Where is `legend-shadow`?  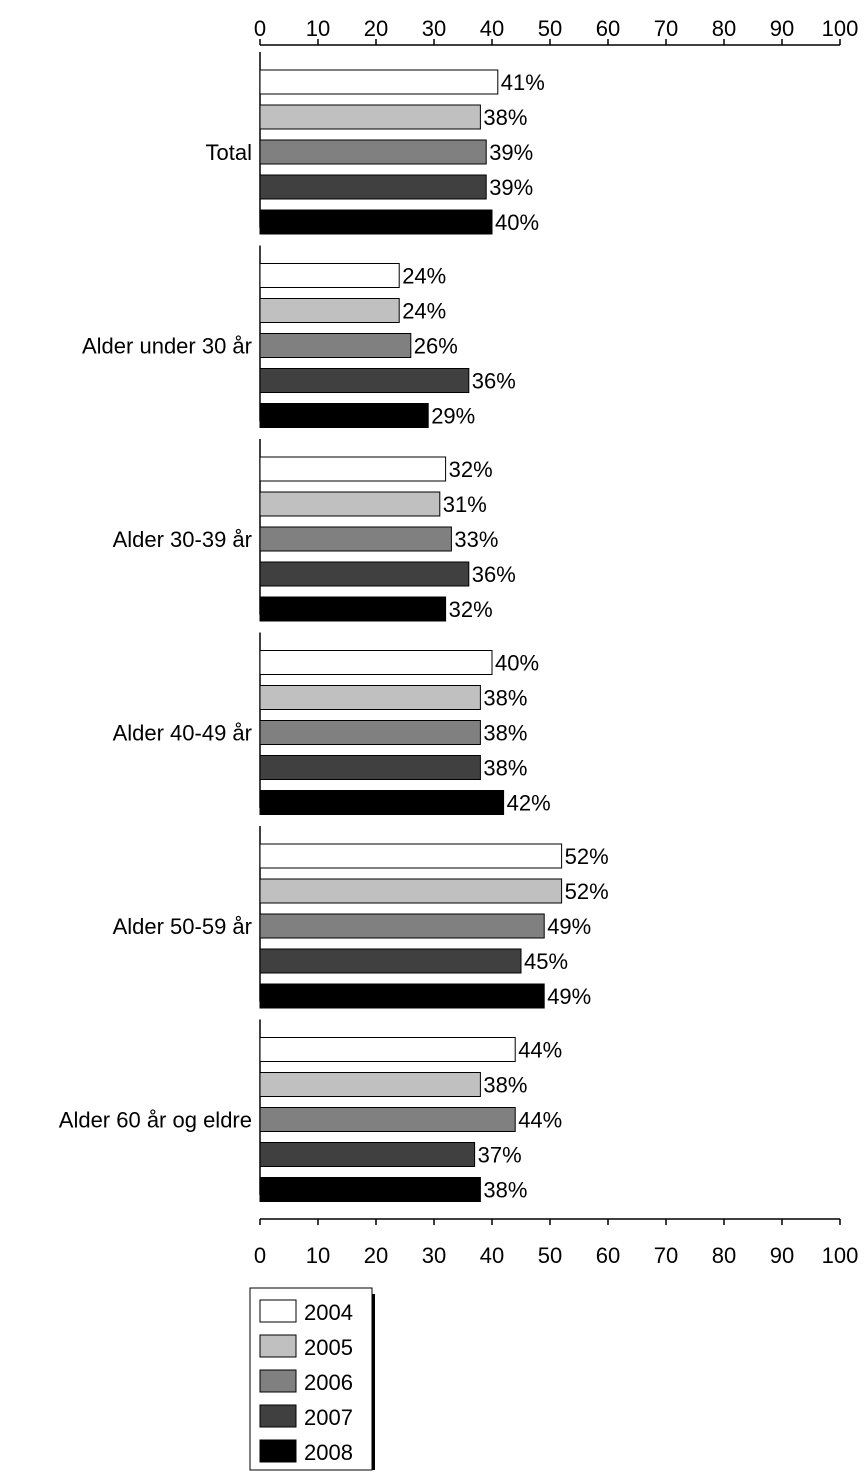
legend-shadow is located at coordinates (373, 1382).